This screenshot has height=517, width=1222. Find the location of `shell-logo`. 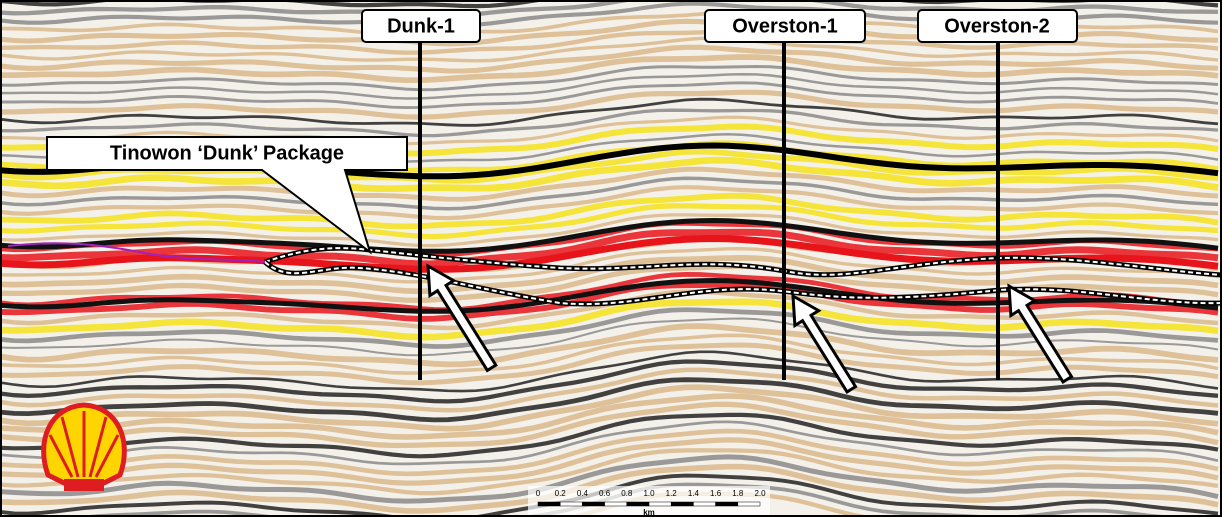

shell-logo is located at coordinates (84, 446).